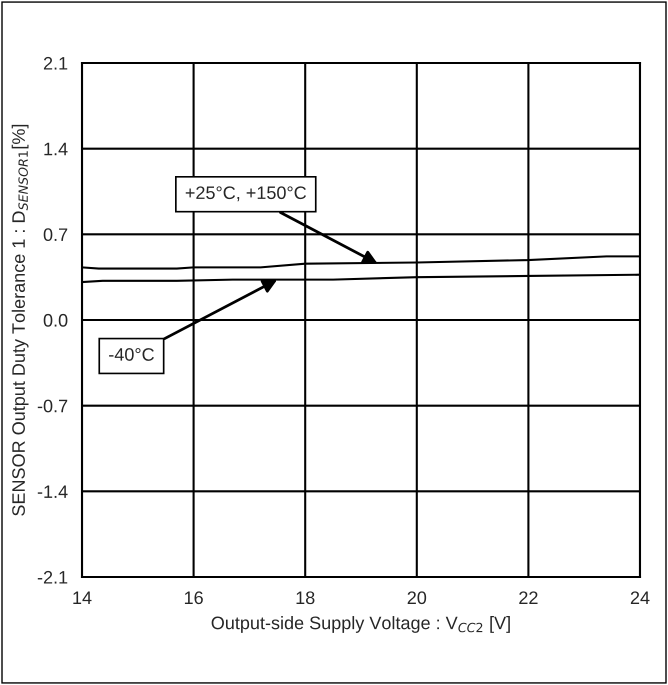  Describe the element at coordinates (82, 598) in the screenshot. I see `x-tick-label: 14` at that location.